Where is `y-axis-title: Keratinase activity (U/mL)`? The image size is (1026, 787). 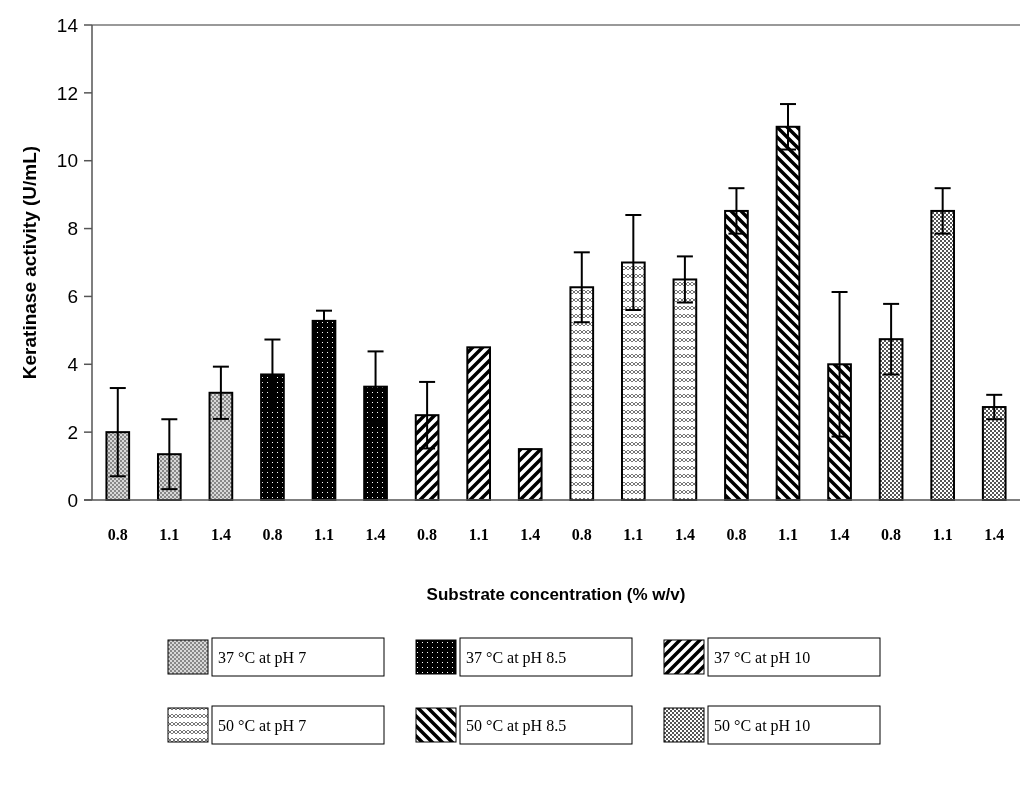 y-axis-title: Keratinase activity (U/mL) is located at coordinates (29, 262).